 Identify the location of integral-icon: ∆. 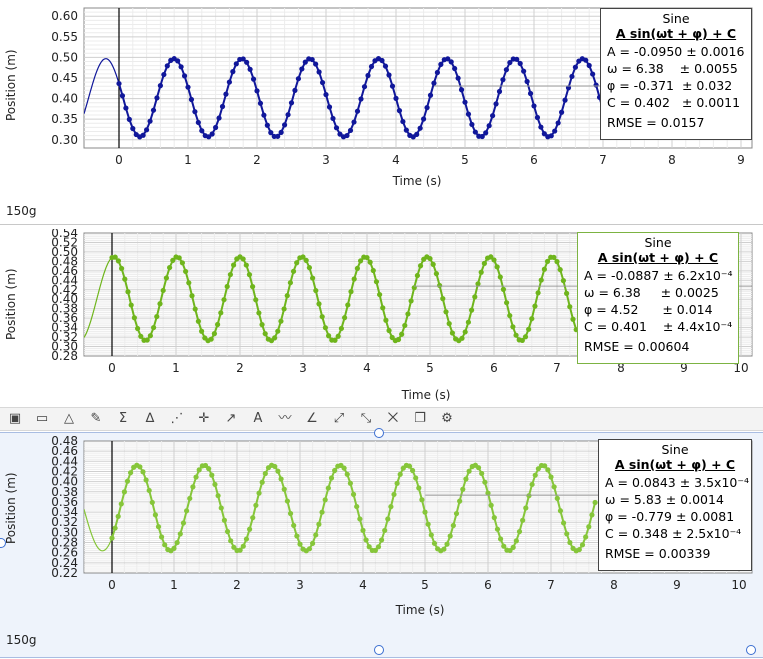
(150, 418).